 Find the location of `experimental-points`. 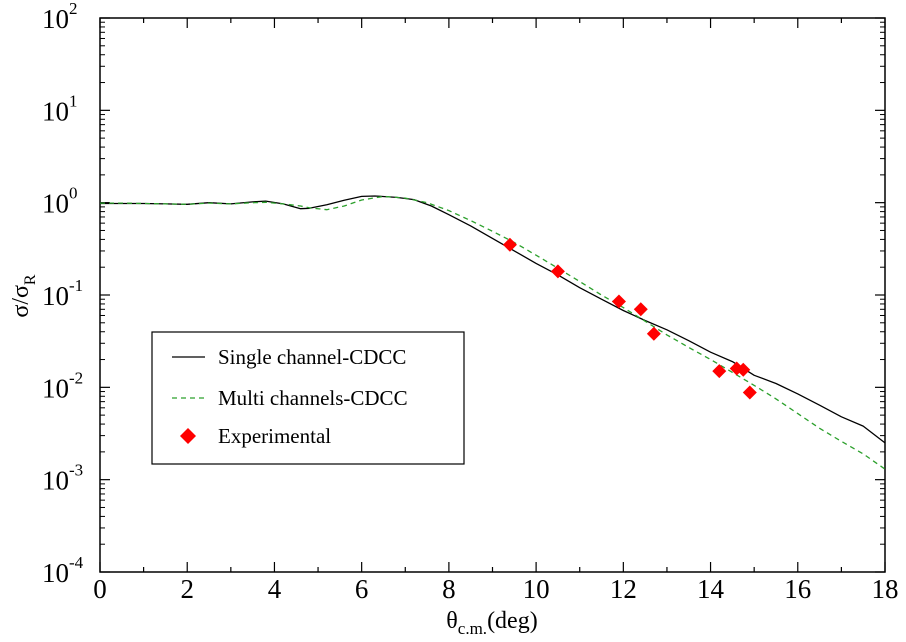

experimental-points is located at coordinates (629, 318).